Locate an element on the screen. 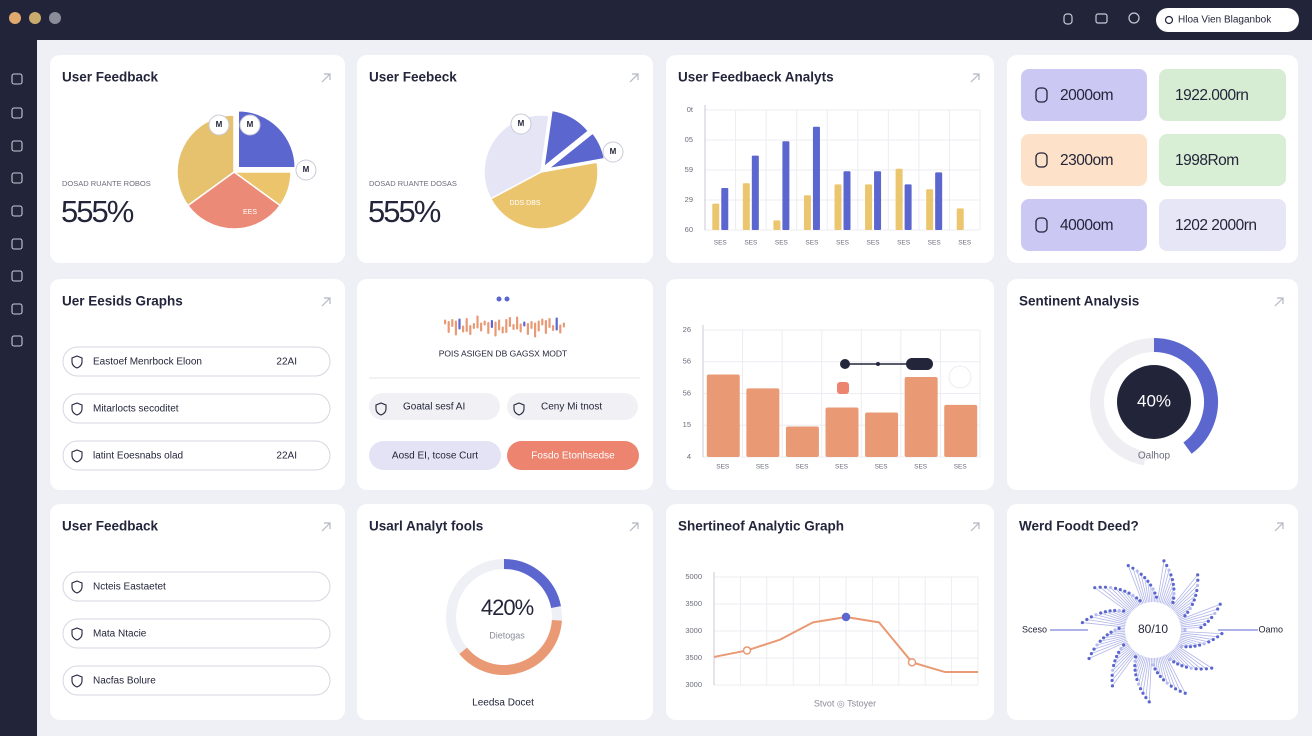 The height and width of the screenshot is (736, 1312). ghost-circle is located at coordinates (960, 377).